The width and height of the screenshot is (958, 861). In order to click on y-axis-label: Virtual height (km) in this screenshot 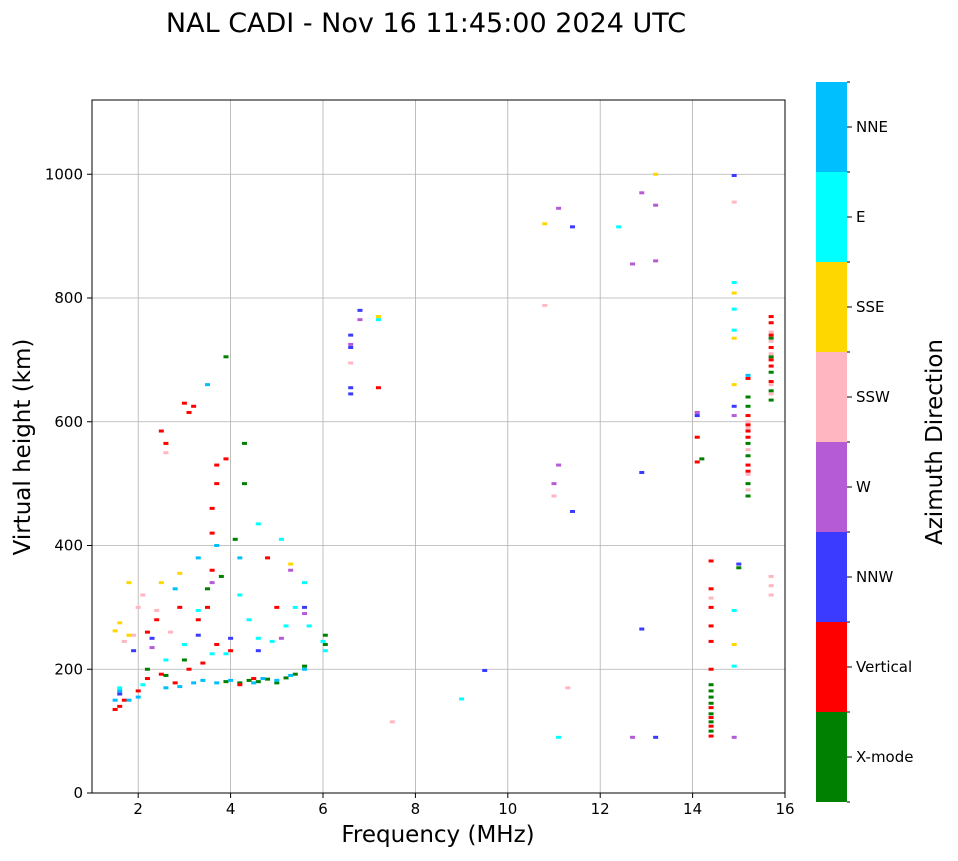, I will do `click(23, 447)`.